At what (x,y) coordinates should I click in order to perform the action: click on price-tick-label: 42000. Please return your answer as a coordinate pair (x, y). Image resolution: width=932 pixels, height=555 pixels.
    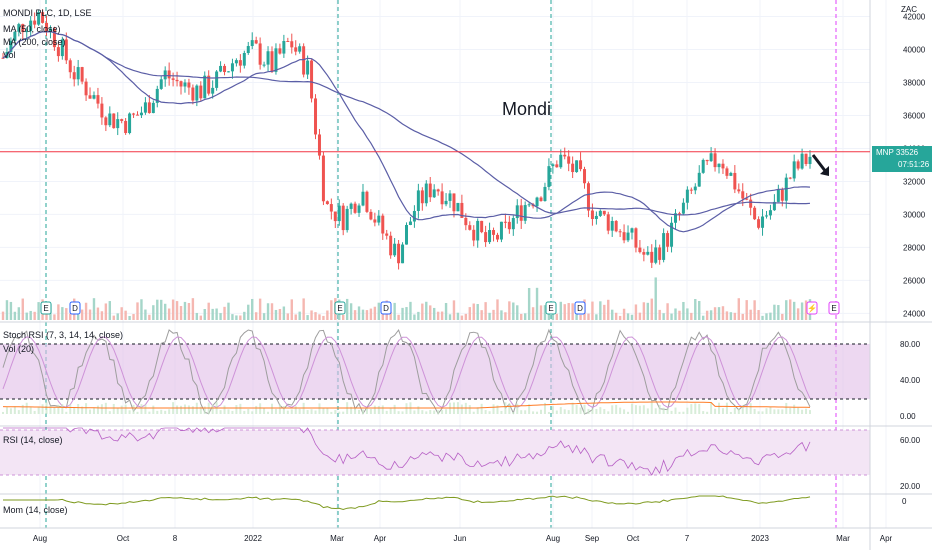
    Looking at the image, I should click on (914, 16).